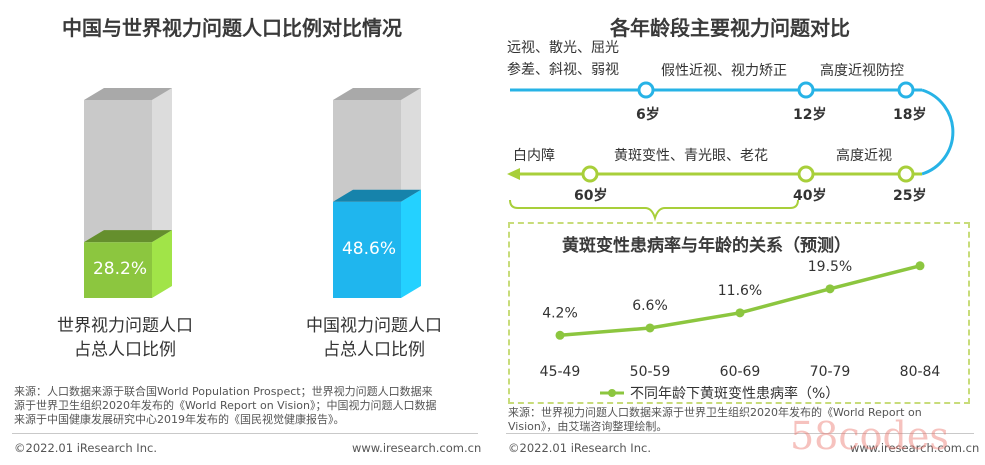  Describe the element at coordinates (377, 94) in the screenshot. I see `china-bar-top-cap` at that location.